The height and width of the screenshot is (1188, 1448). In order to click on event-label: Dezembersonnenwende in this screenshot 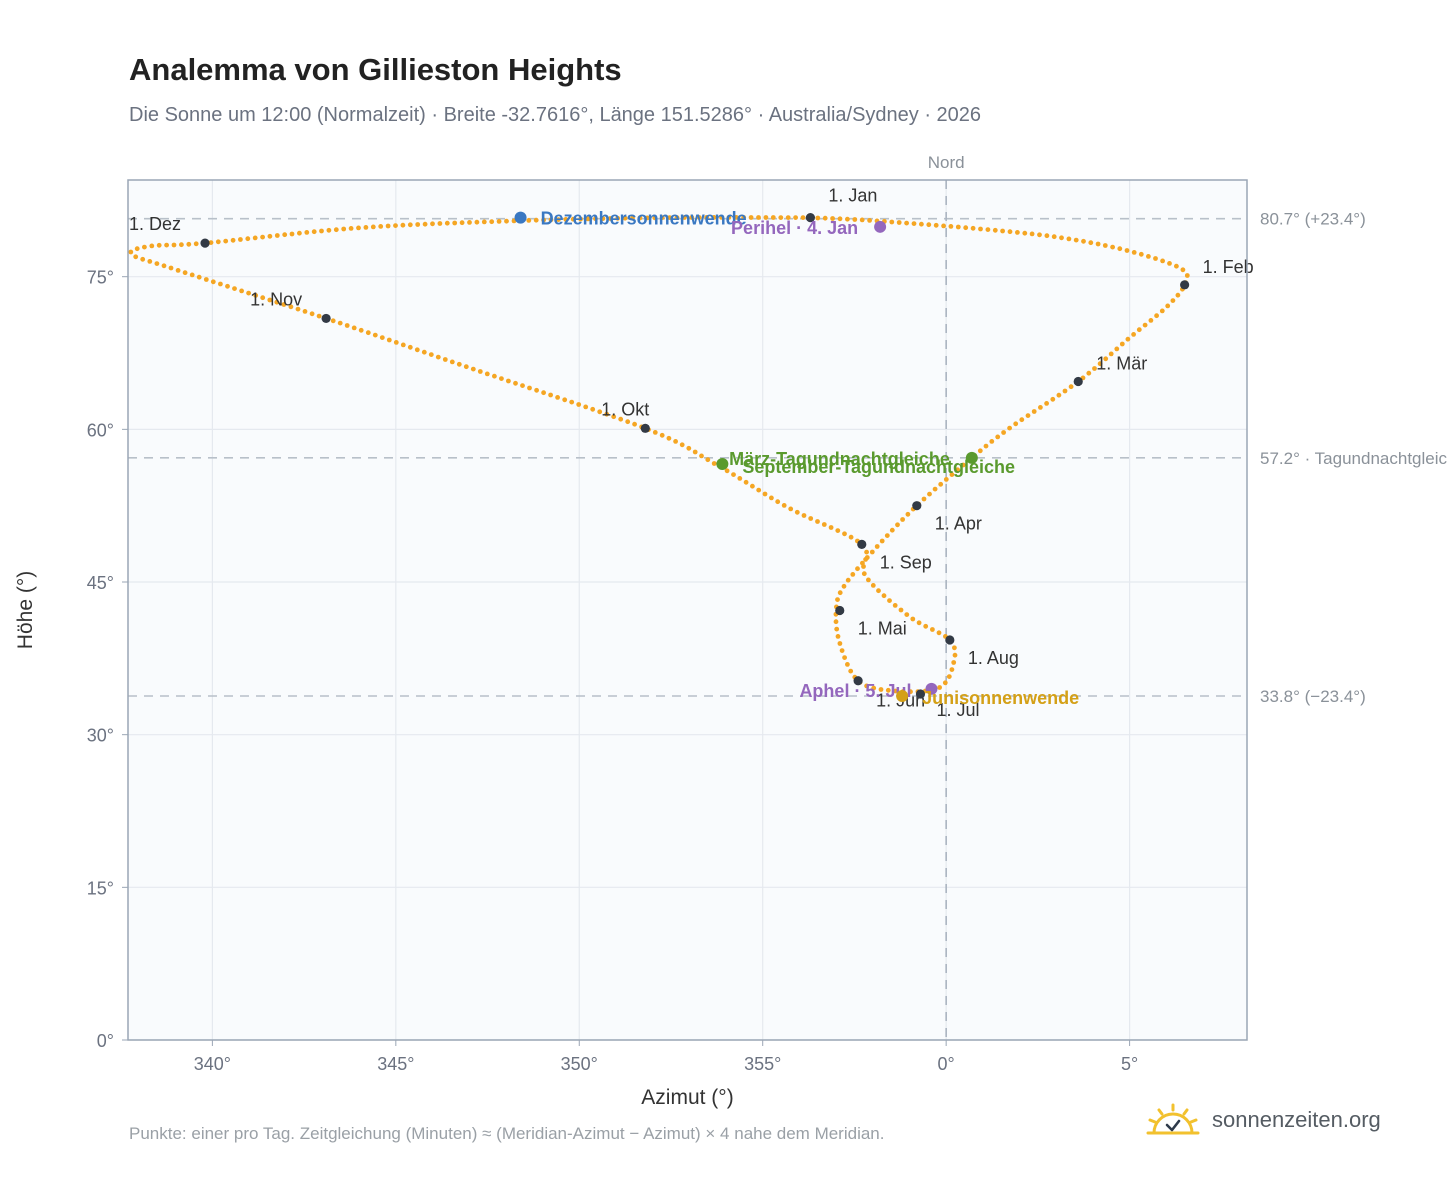, I will do `click(644, 219)`.